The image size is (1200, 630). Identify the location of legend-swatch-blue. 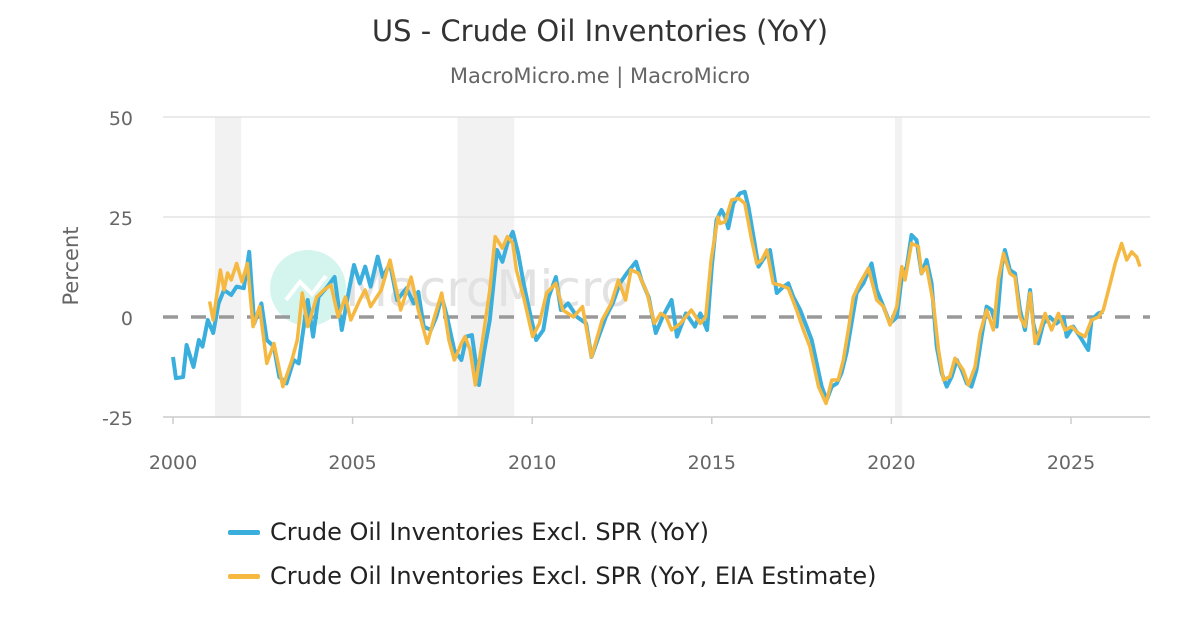
(244, 532).